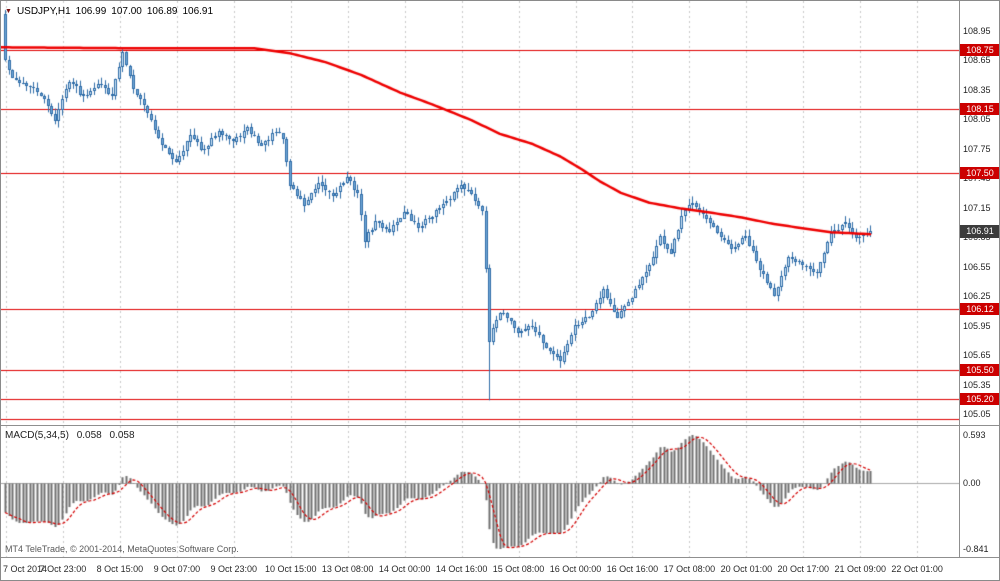  I want to click on price-axis-label: 108.95, so click(977, 30).